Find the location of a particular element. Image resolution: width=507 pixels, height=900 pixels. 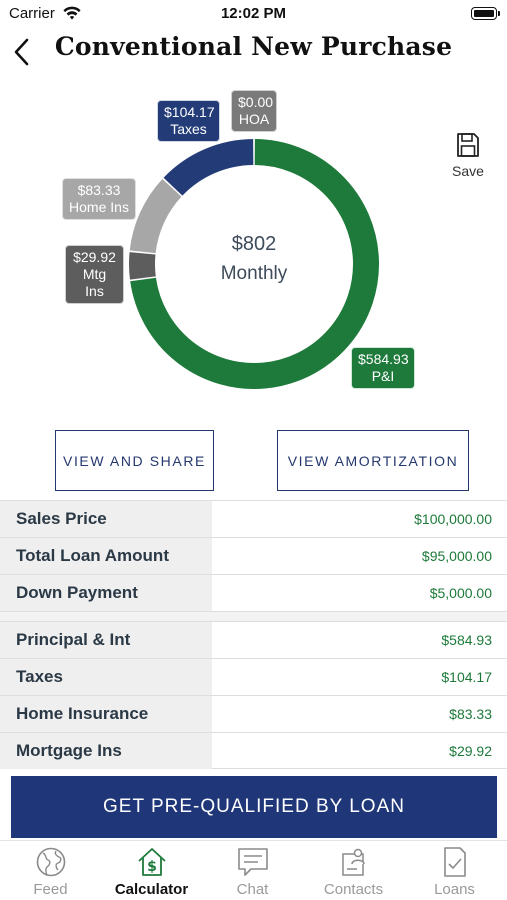

save-button: Save is located at coordinates (468, 156).